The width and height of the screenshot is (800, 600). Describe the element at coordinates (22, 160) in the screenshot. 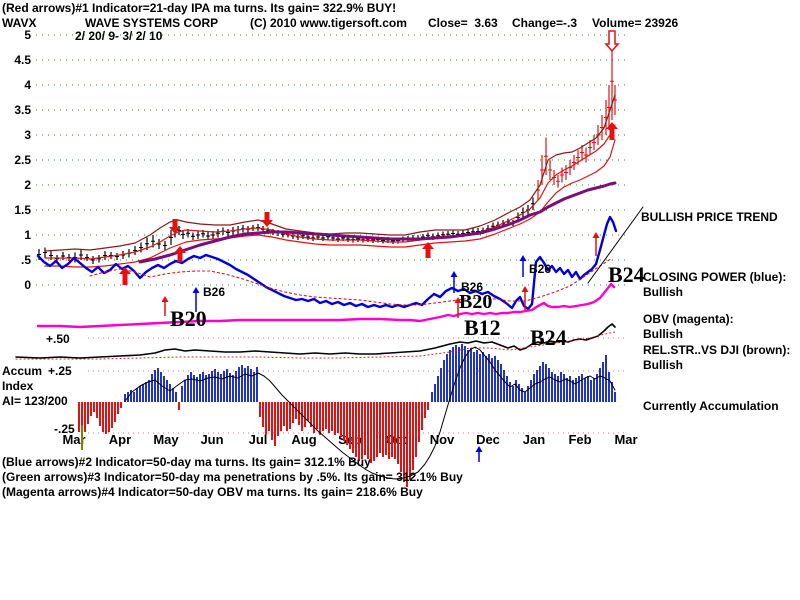

I see `price-axis-label: 2.5` at that location.